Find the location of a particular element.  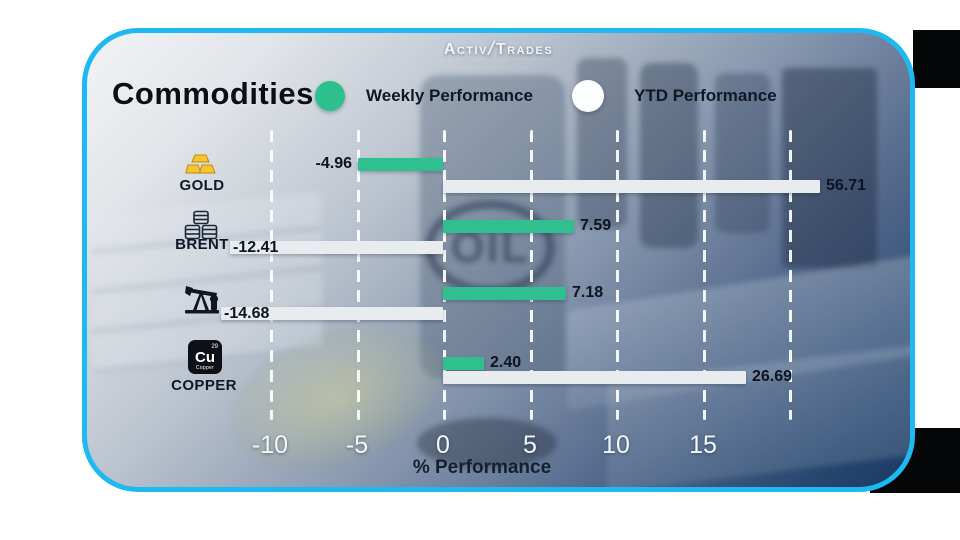

ytd-legend-dot is located at coordinates (588, 96).